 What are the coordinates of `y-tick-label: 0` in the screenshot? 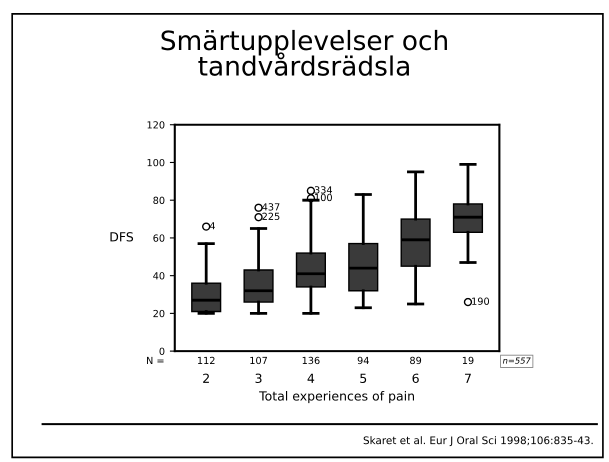 It's located at (162, 351).